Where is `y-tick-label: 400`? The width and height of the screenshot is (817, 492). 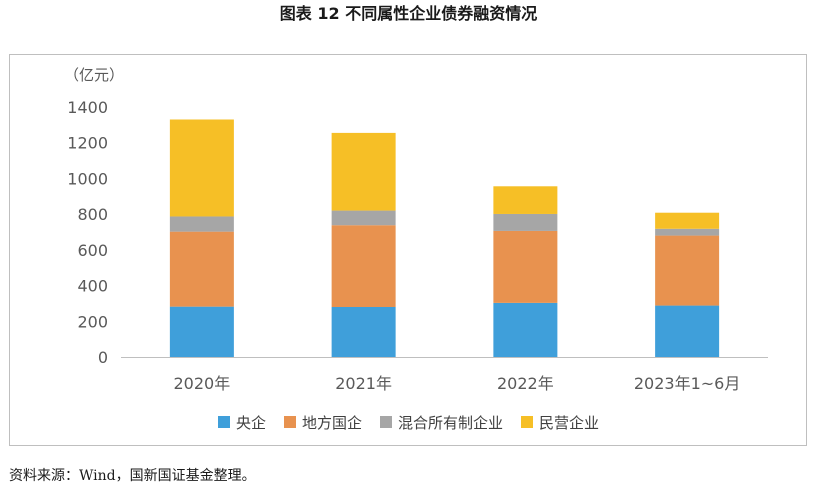 y-tick-label: 400 is located at coordinates (92, 286).